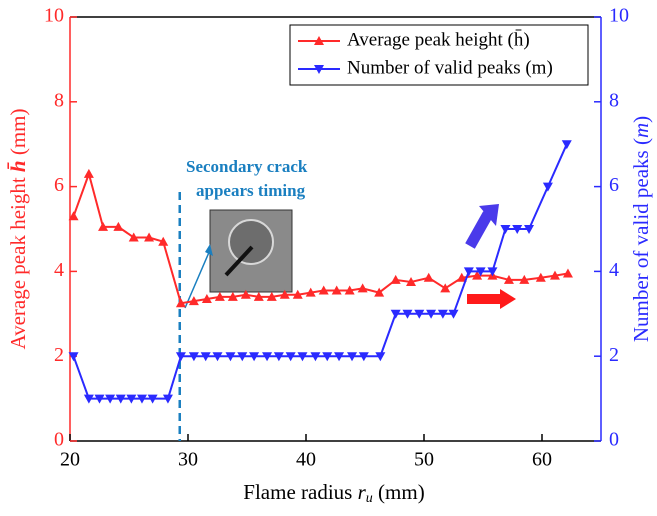 The width and height of the screenshot is (657, 516). Describe the element at coordinates (641, 240) in the screenshot. I see `y2-axis-label-text: Number of valid peaks (` at that location.